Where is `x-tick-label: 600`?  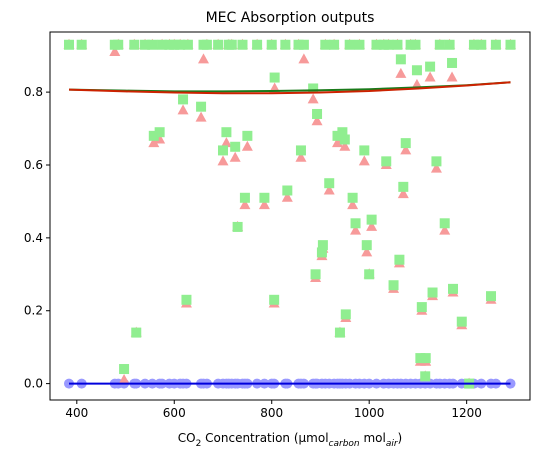
x-tick-label: 600 is located at coordinates (174, 413).